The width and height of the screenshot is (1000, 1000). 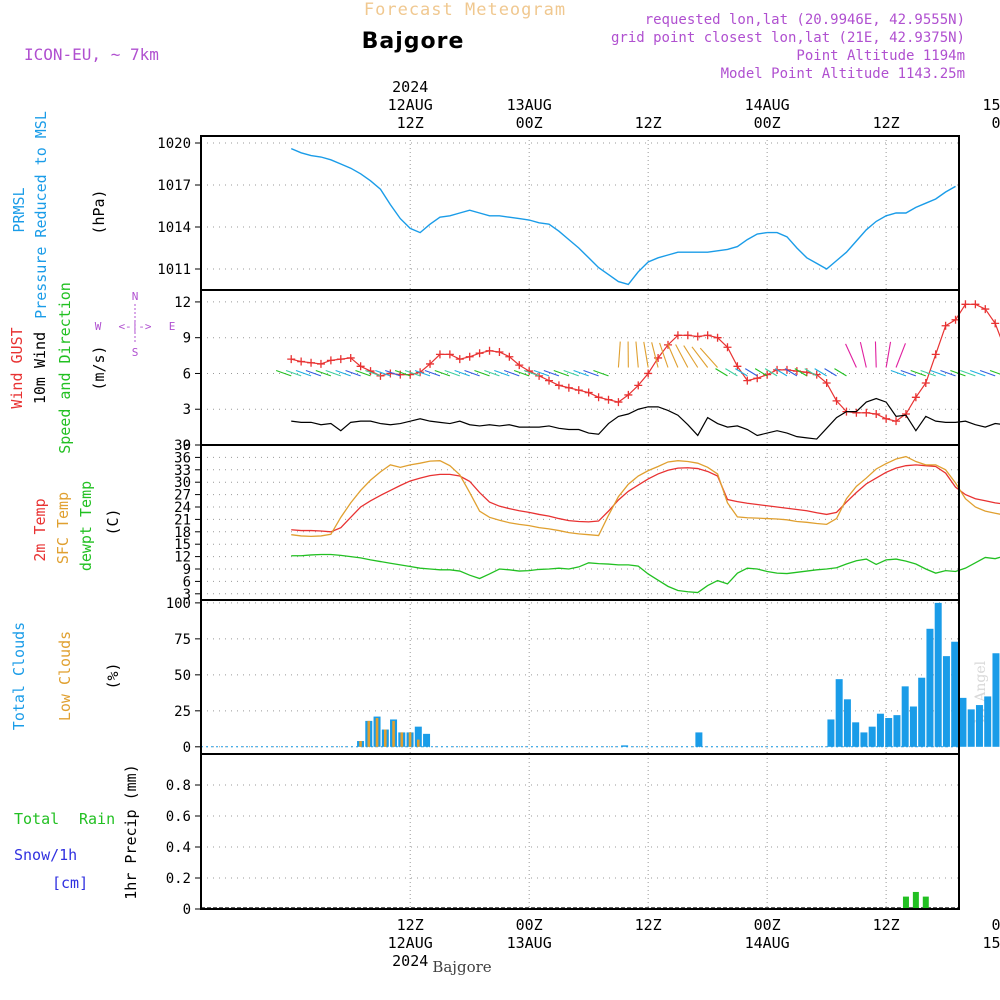 I want to click on top-time-label: 15AUG, so click(x=991, y=105).